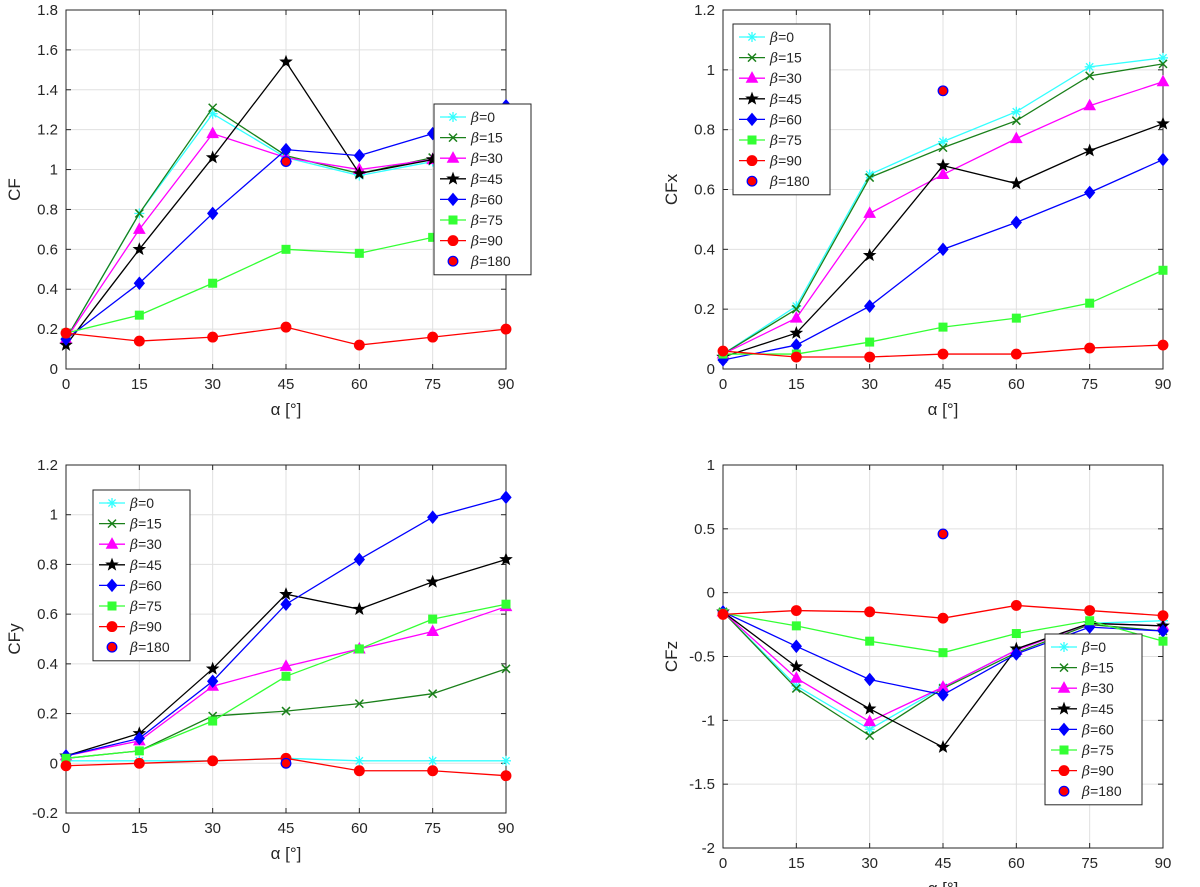  Describe the element at coordinates (781, 109) in the screenshot. I see `legend-box` at that location.